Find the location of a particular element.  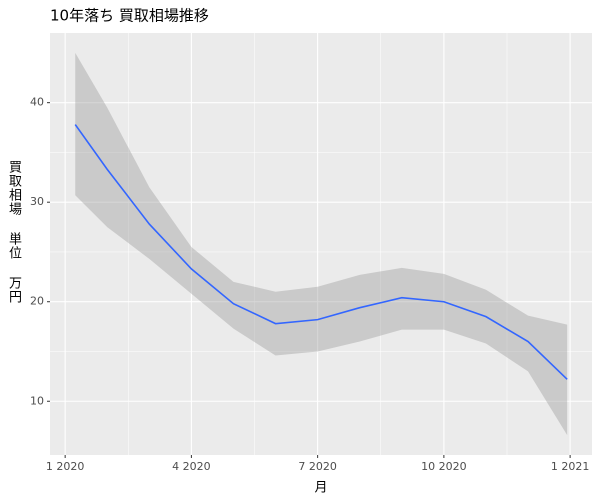

y-tick-label: 10 is located at coordinates (37, 400).